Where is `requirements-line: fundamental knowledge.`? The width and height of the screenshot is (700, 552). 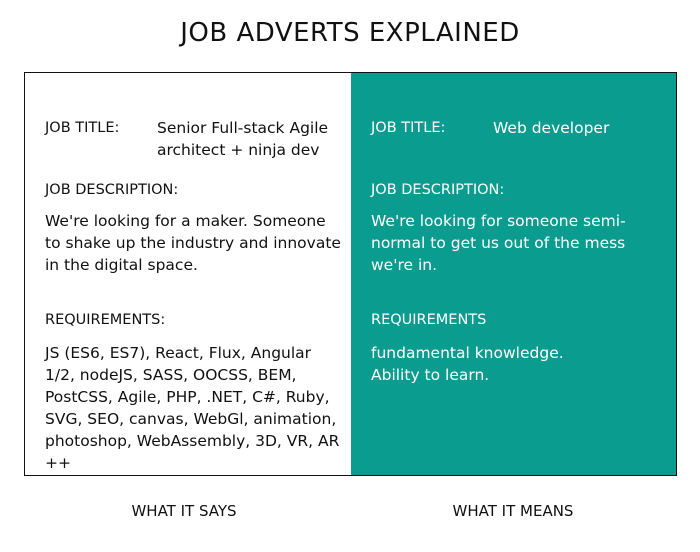
requirements-line: fundamental knowledge. is located at coordinates (467, 353).